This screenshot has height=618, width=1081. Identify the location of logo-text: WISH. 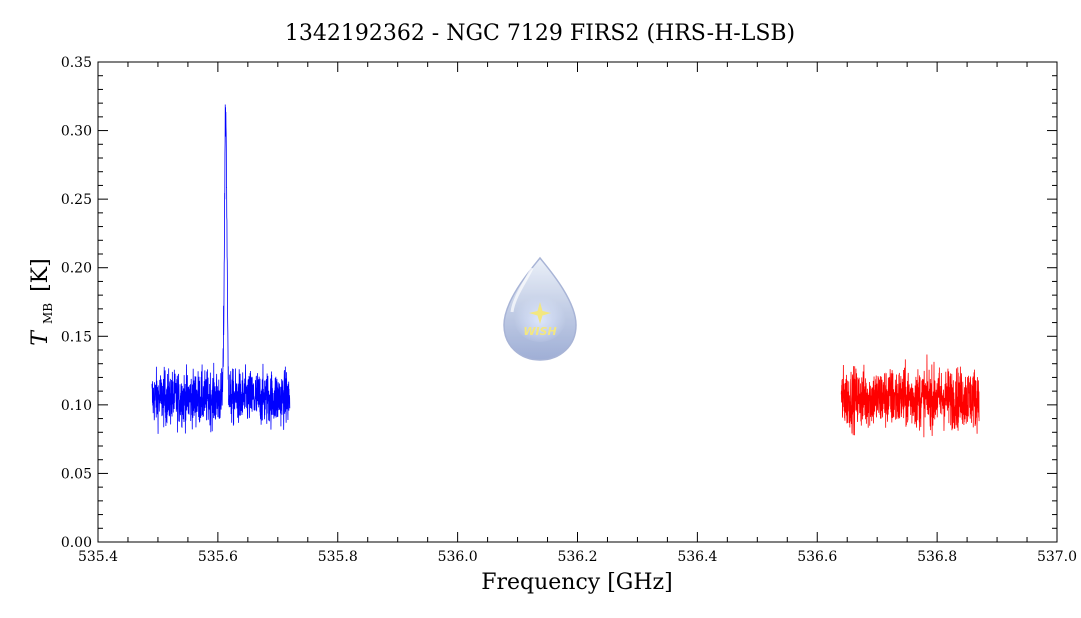
(539, 331).